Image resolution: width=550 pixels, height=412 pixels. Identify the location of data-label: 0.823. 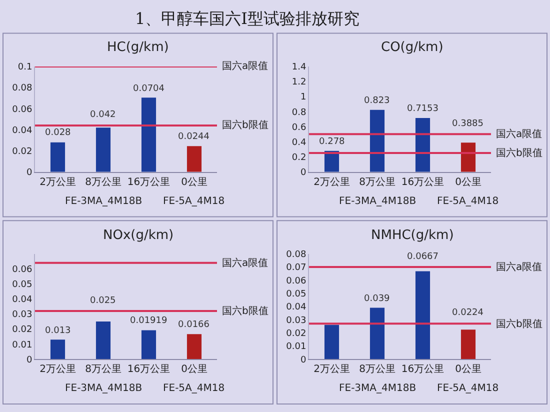
(377, 101).